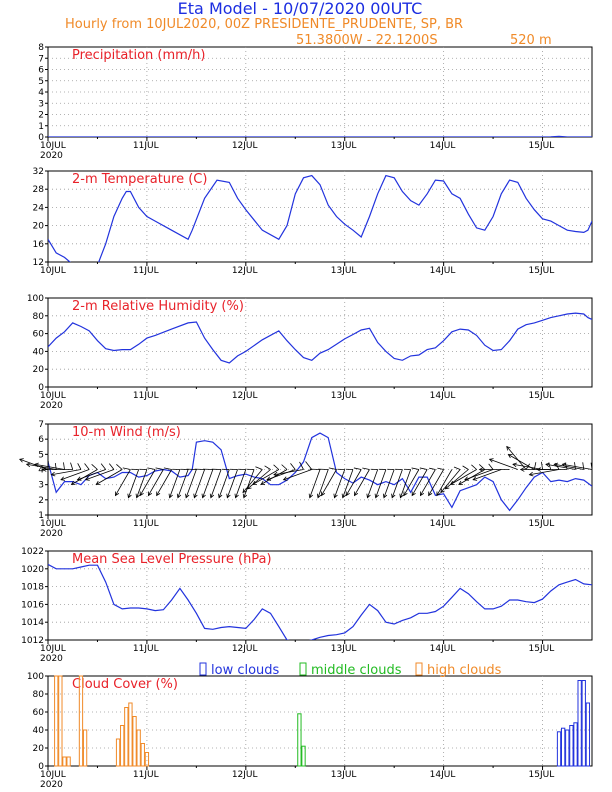 The width and height of the screenshot is (612, 792). Describe the element at coordinates (443, 649) in the screenshot. I see `x-tick-label: 14JUL` at that location.